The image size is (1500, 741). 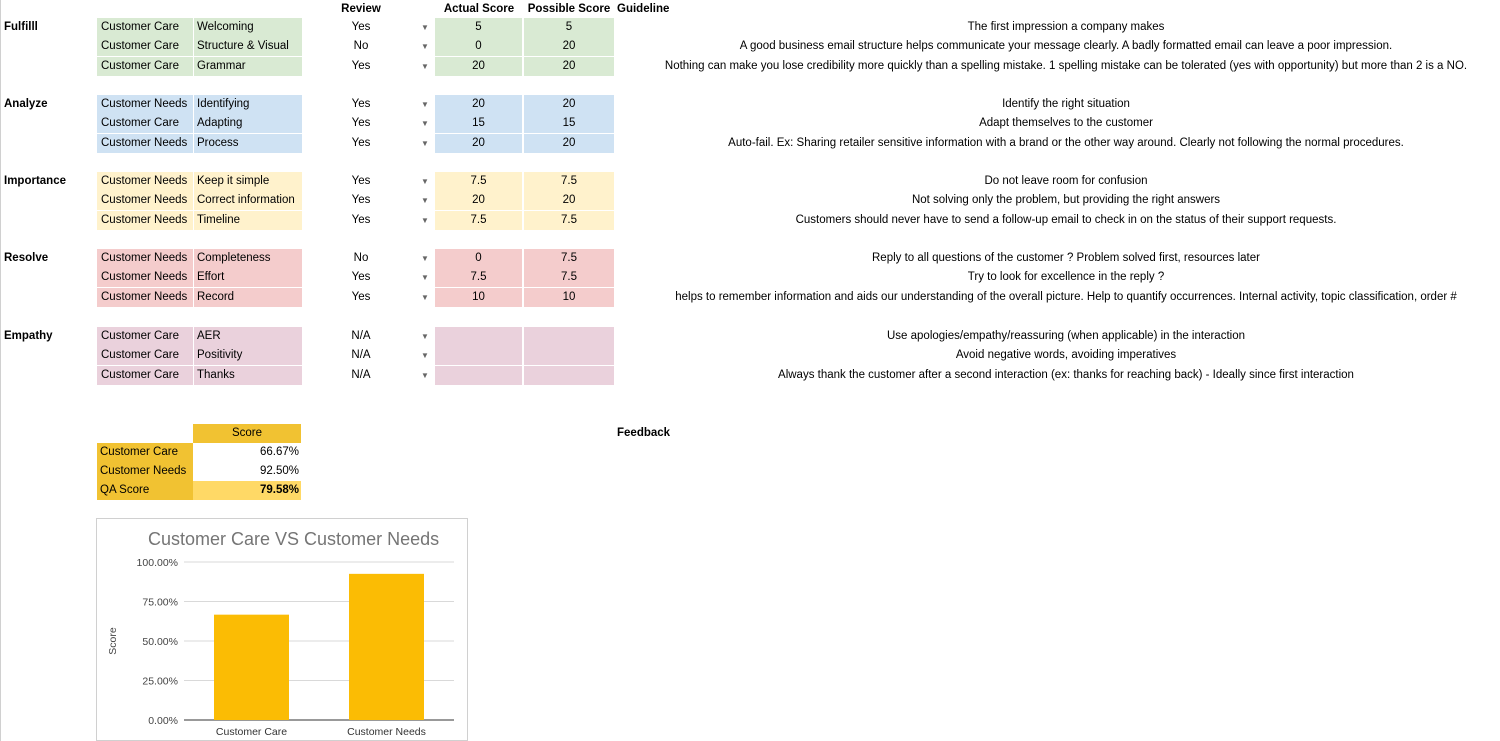 I want to click on category-label: Importance, so click(x=35, y=181).